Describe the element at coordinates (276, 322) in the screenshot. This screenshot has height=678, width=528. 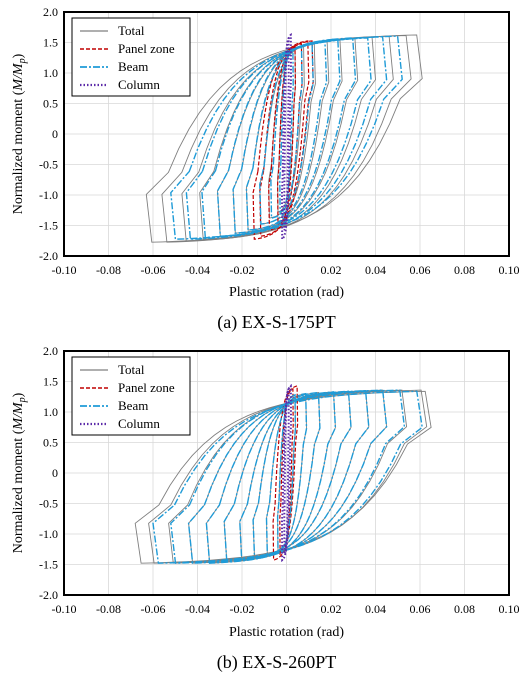
I see `chart-caption: (a) EX-S-175PT` at that location.